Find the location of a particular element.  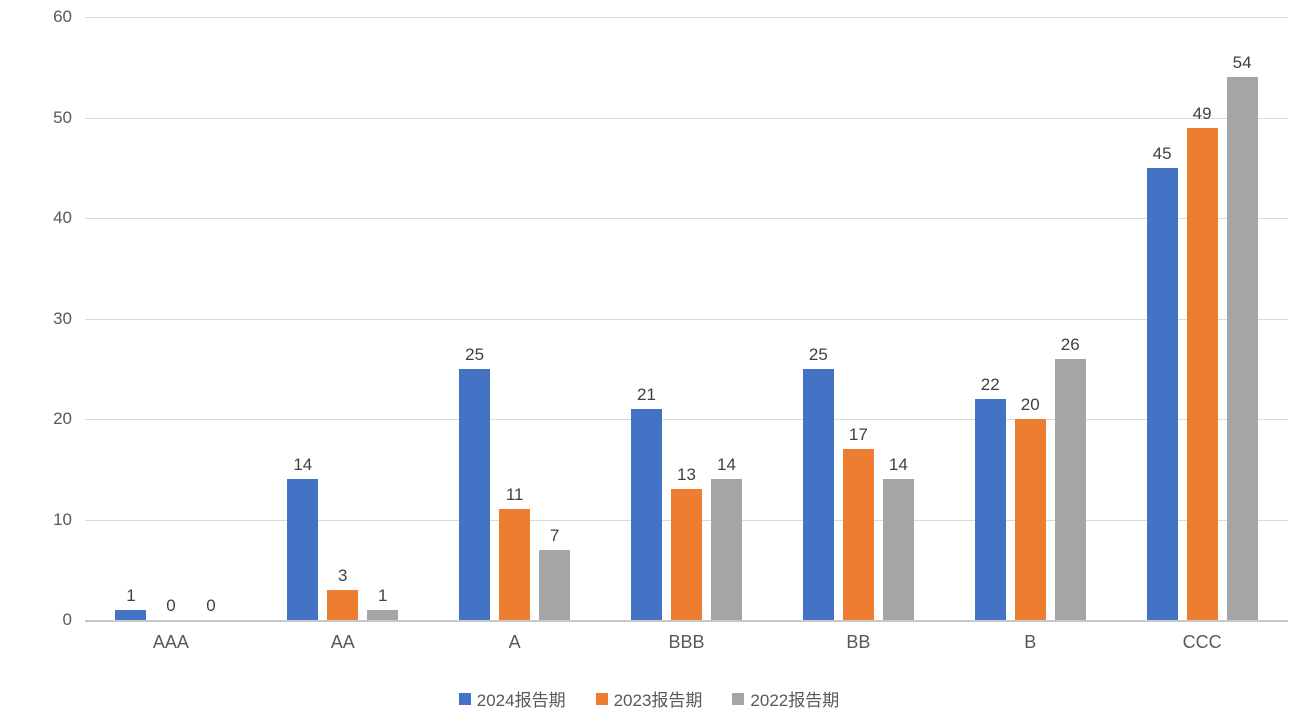

y-tick-label: 60 is located at coordinates (62, 16).